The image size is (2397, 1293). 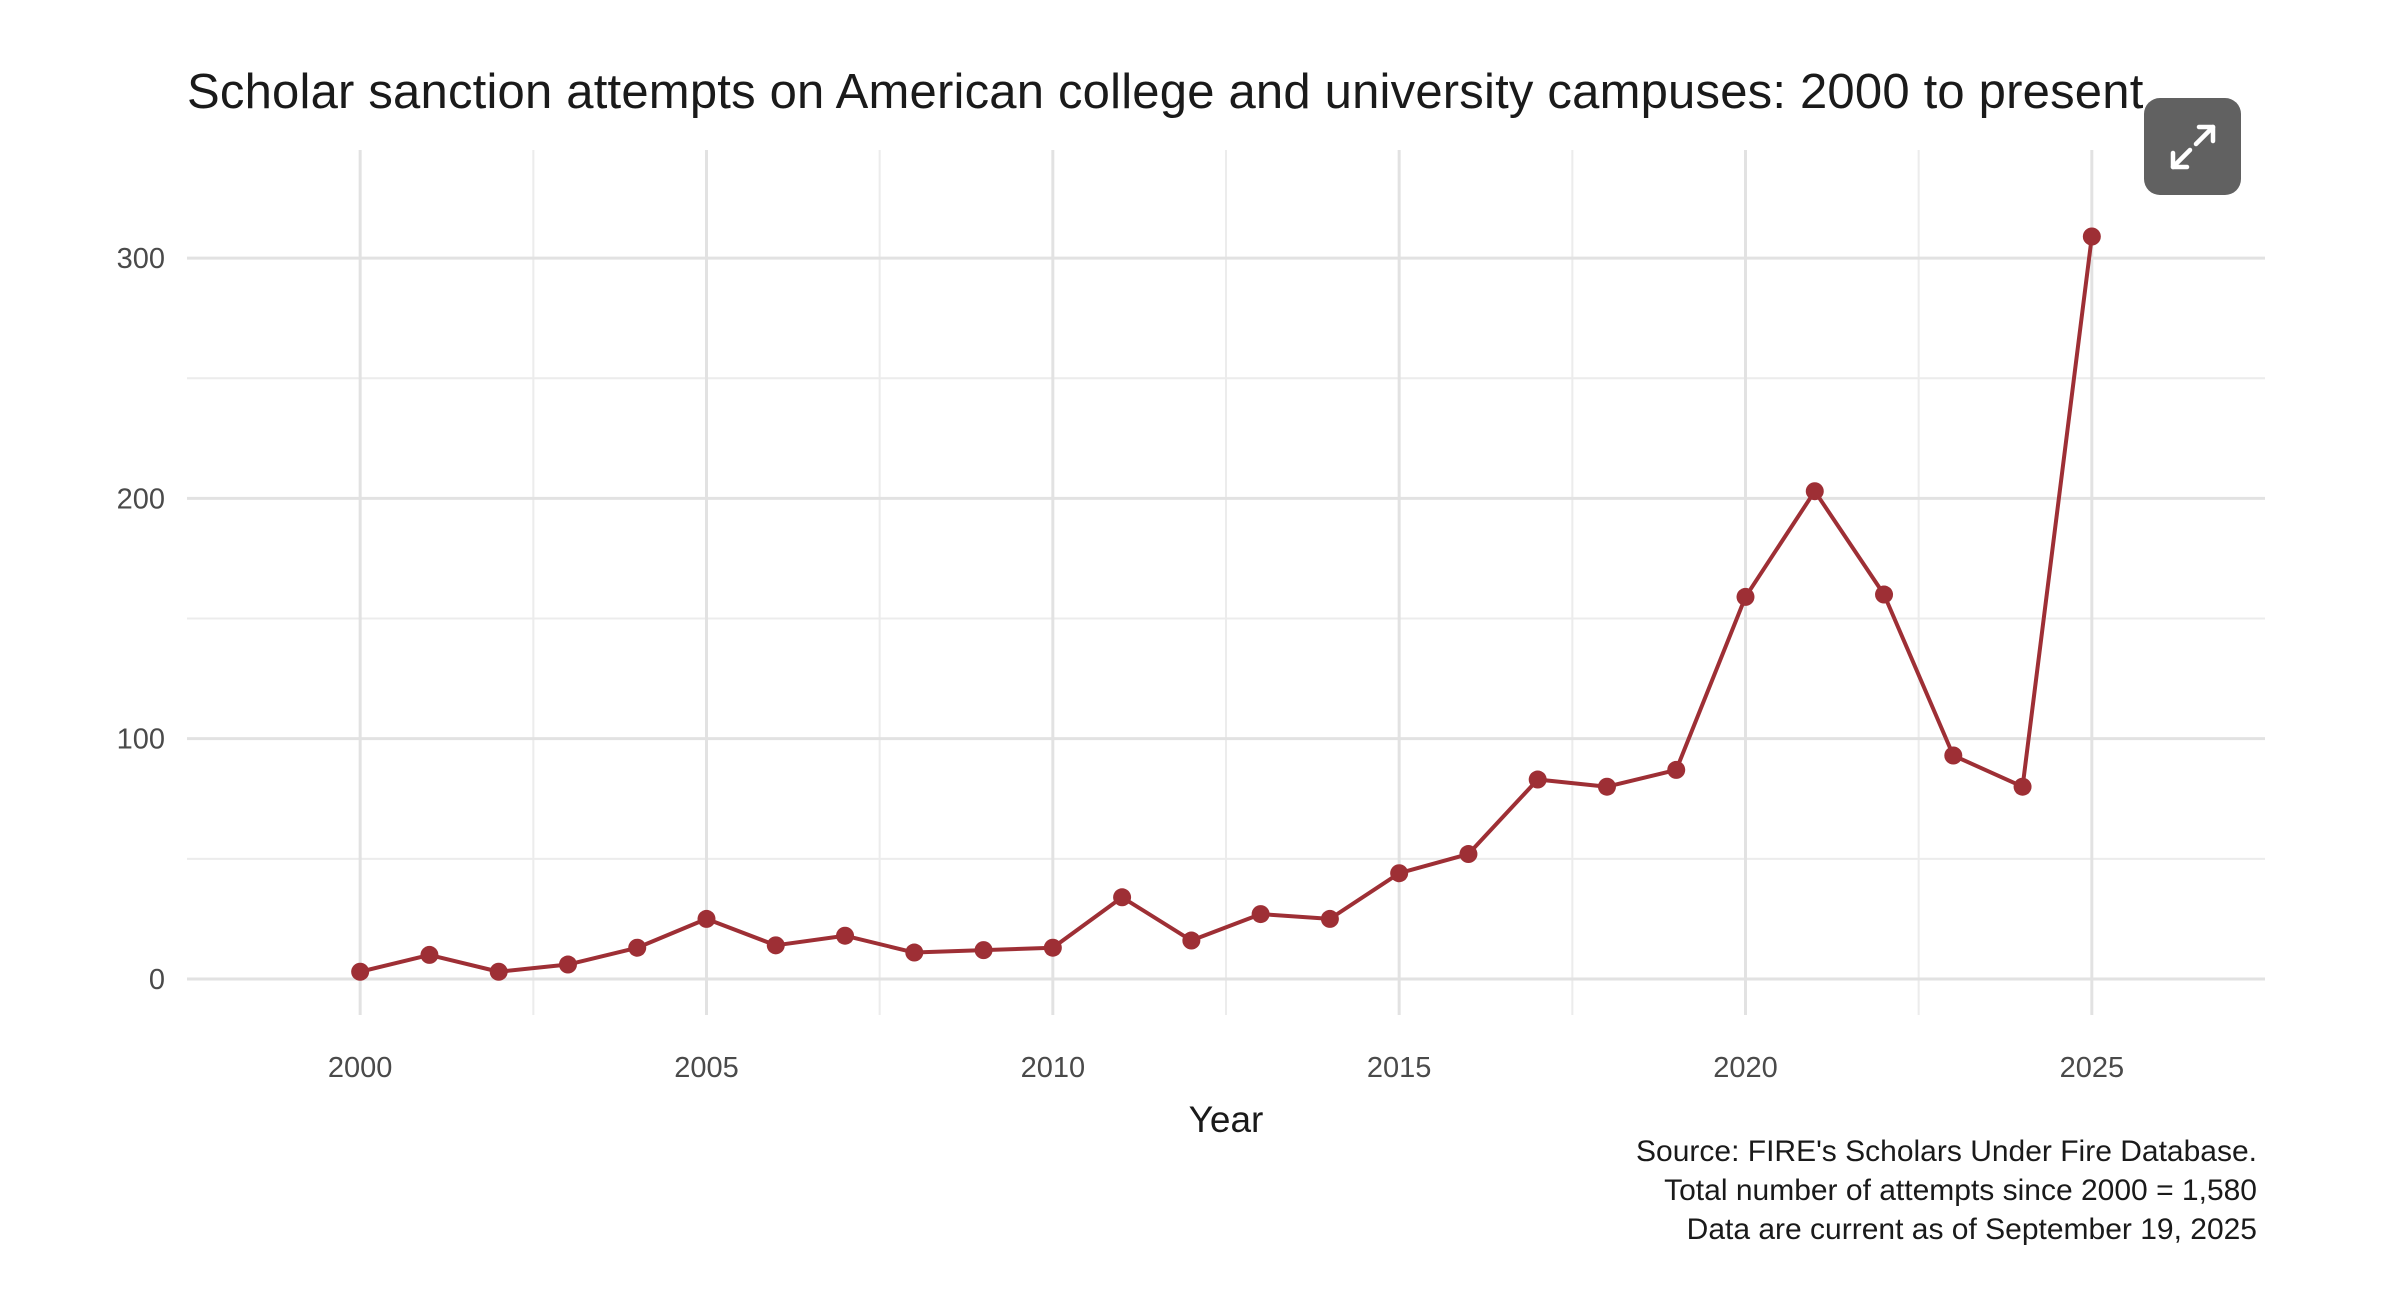 What do you see at coordinates (1399, 1068) in the screenshot?
I see `x-tick-label: 2015` at bounding box center [1399, 1068].